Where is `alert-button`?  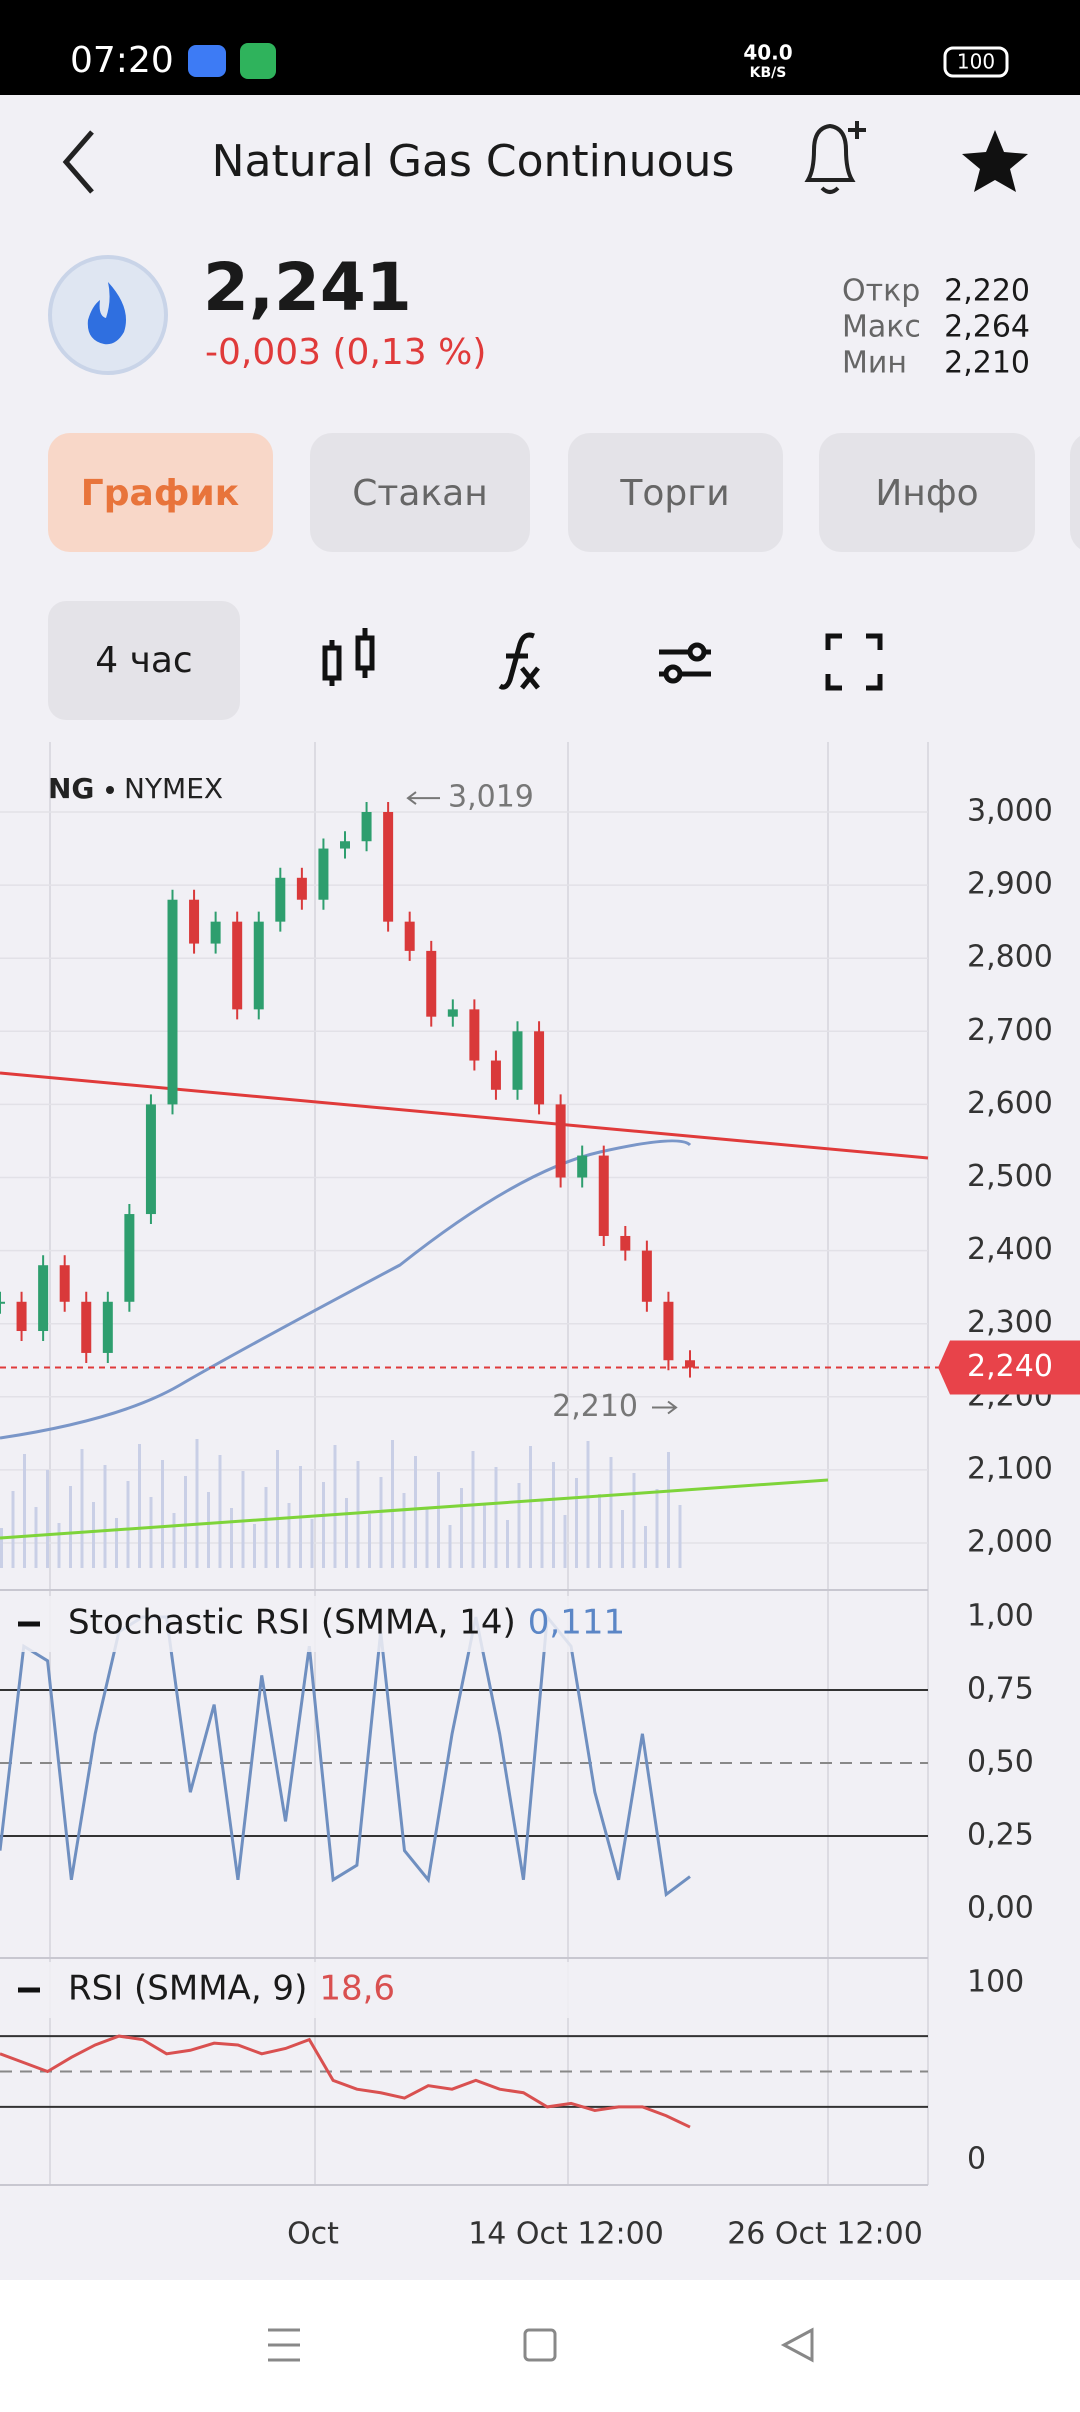 alert-button is located at coordinates (835, 157).